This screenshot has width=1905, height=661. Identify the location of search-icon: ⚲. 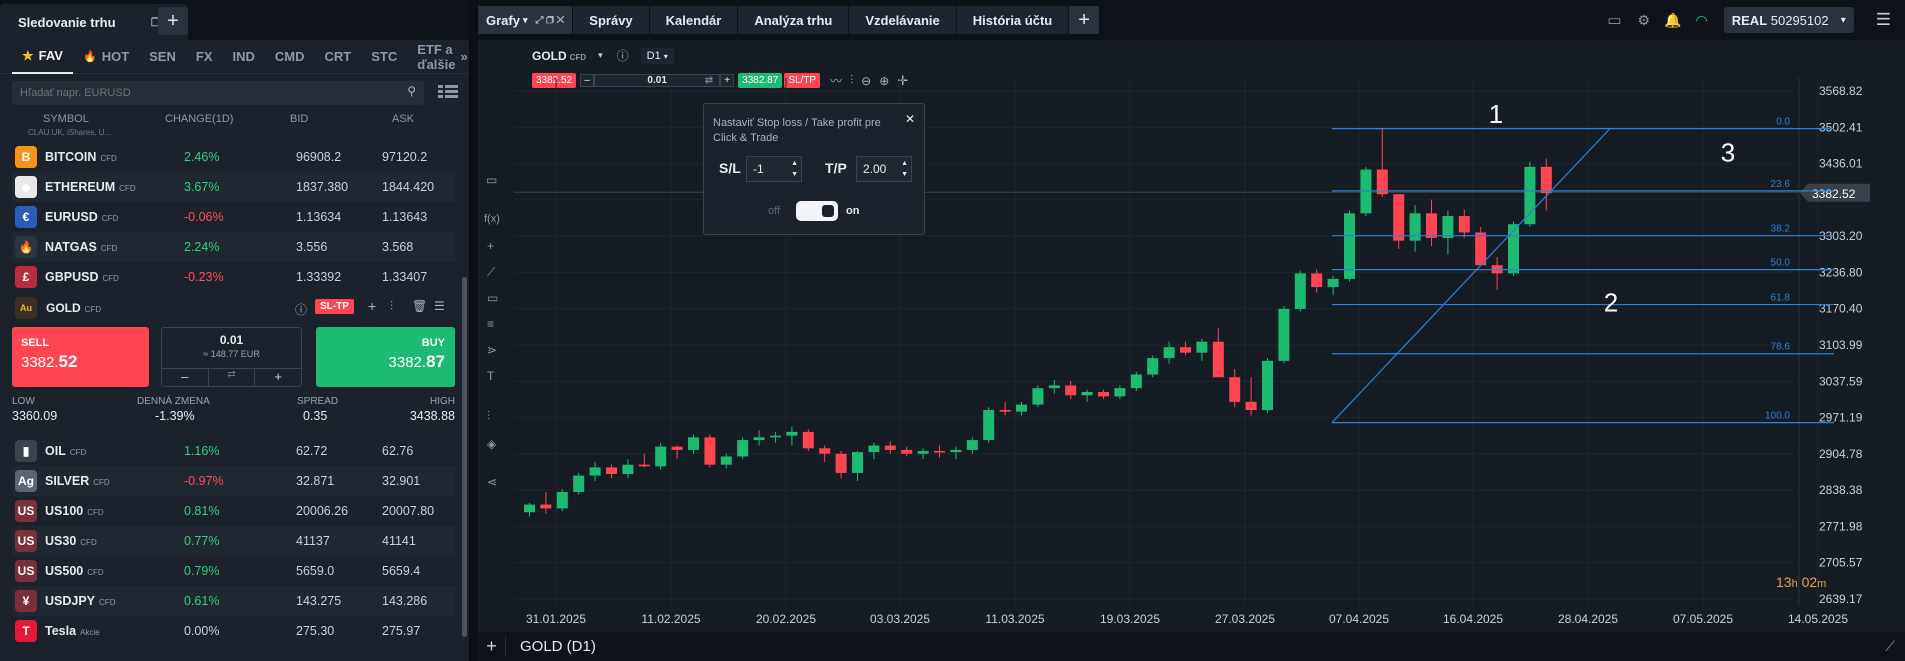
(411, 91).